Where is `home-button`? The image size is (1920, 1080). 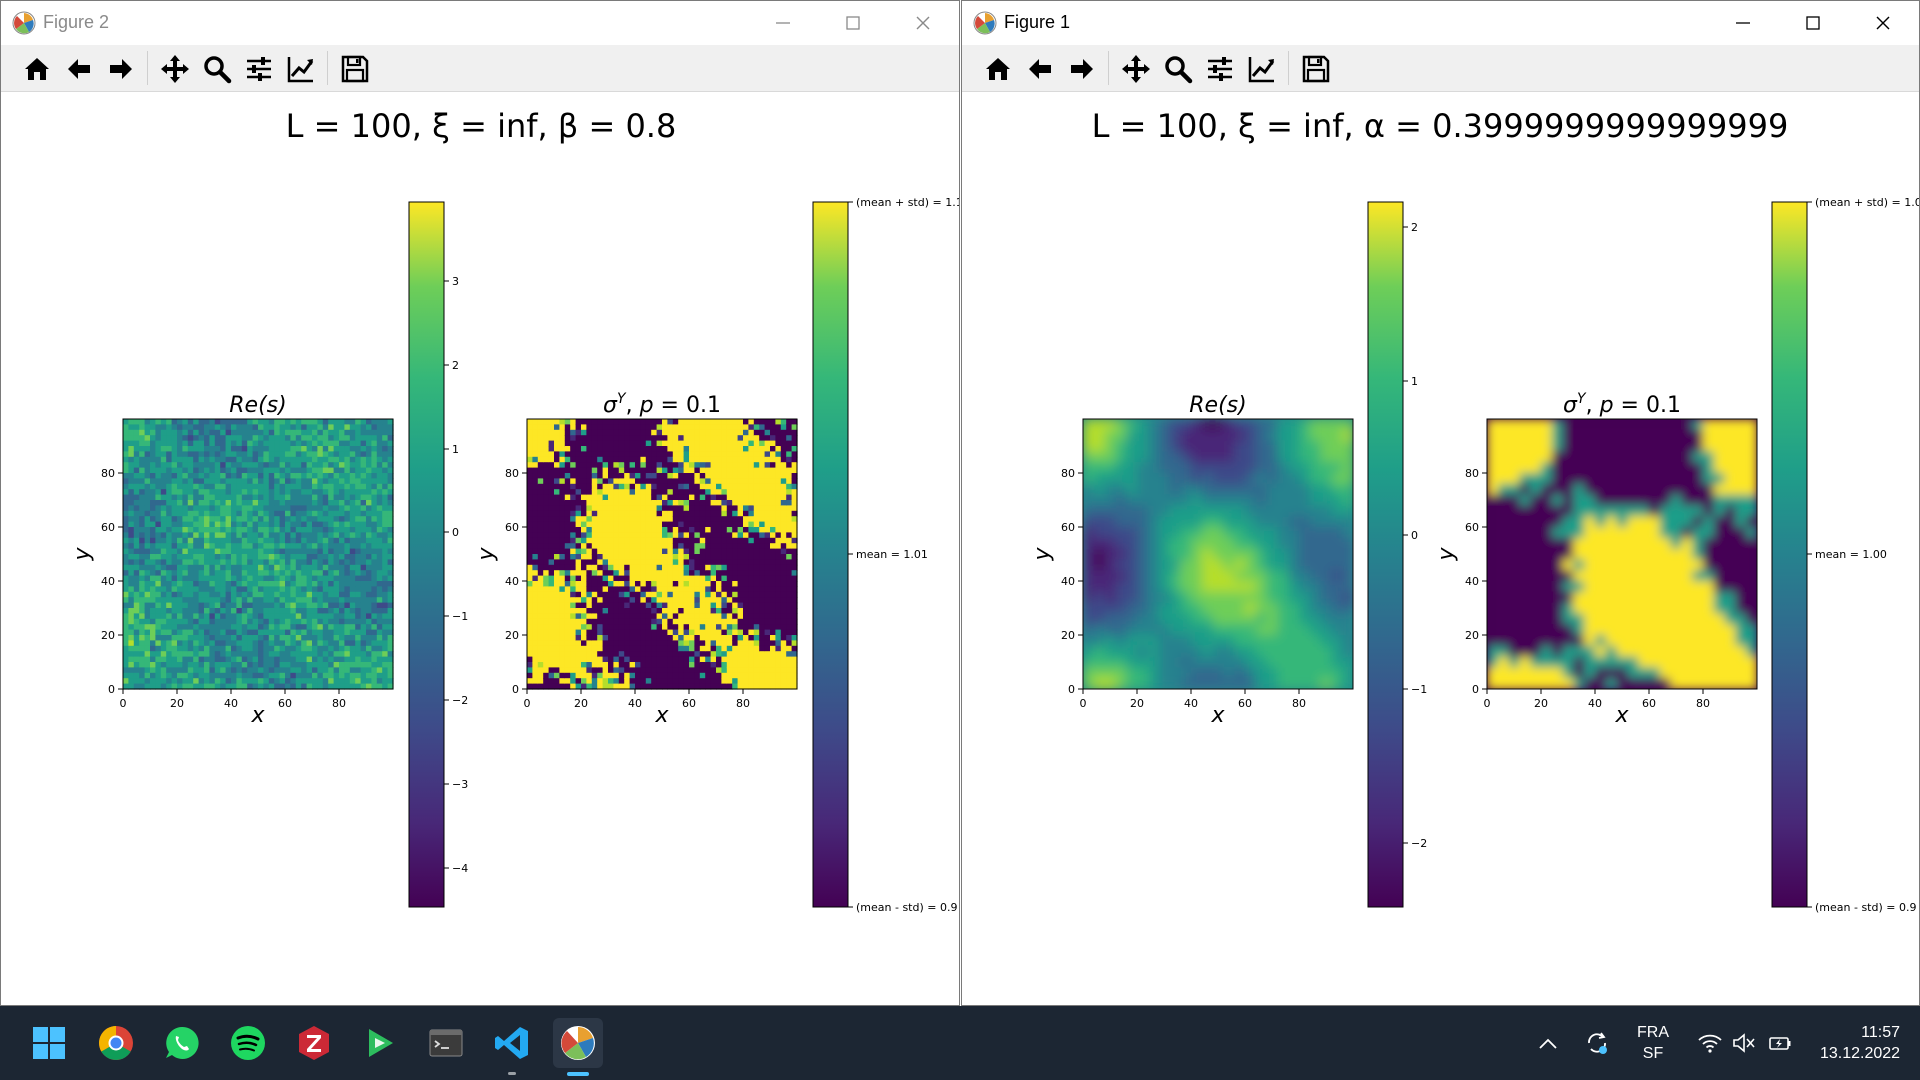
home-button is located at coordinates (37, 69).